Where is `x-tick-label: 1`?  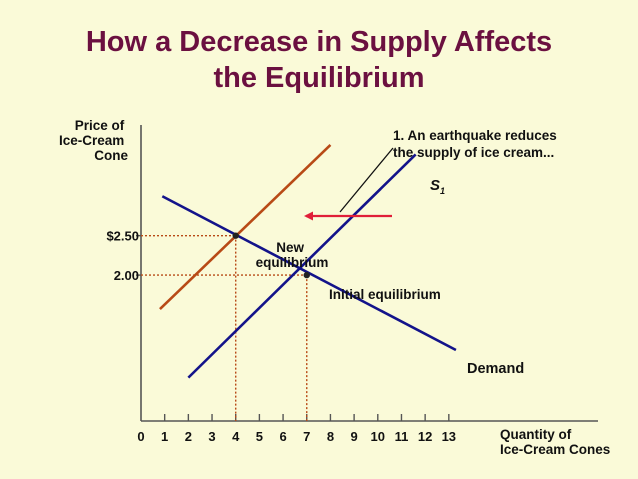
x-tick-label: 1 is located at coordinates (164, 436).